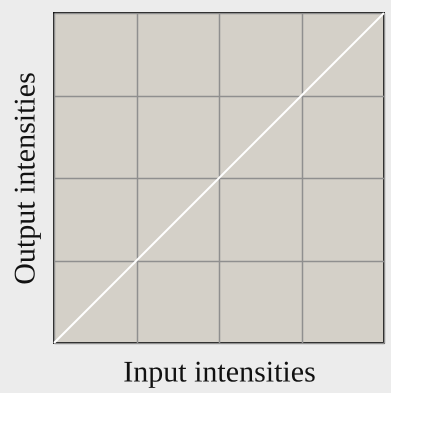 Image resolution: width=438 pixels, height=444 pixels. Describe the element at coordinates (25, 178) in the screenshot. I see `y-axis-title: Output intensities` at that location.